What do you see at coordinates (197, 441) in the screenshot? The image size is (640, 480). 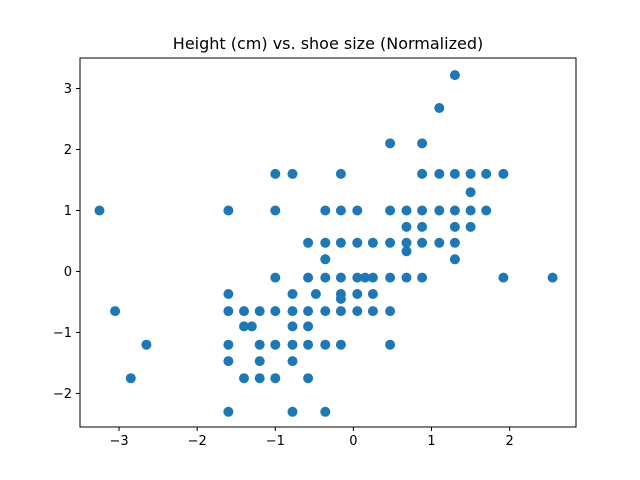 I see `x-tick-label: −2` at bounding box center [197, 441].